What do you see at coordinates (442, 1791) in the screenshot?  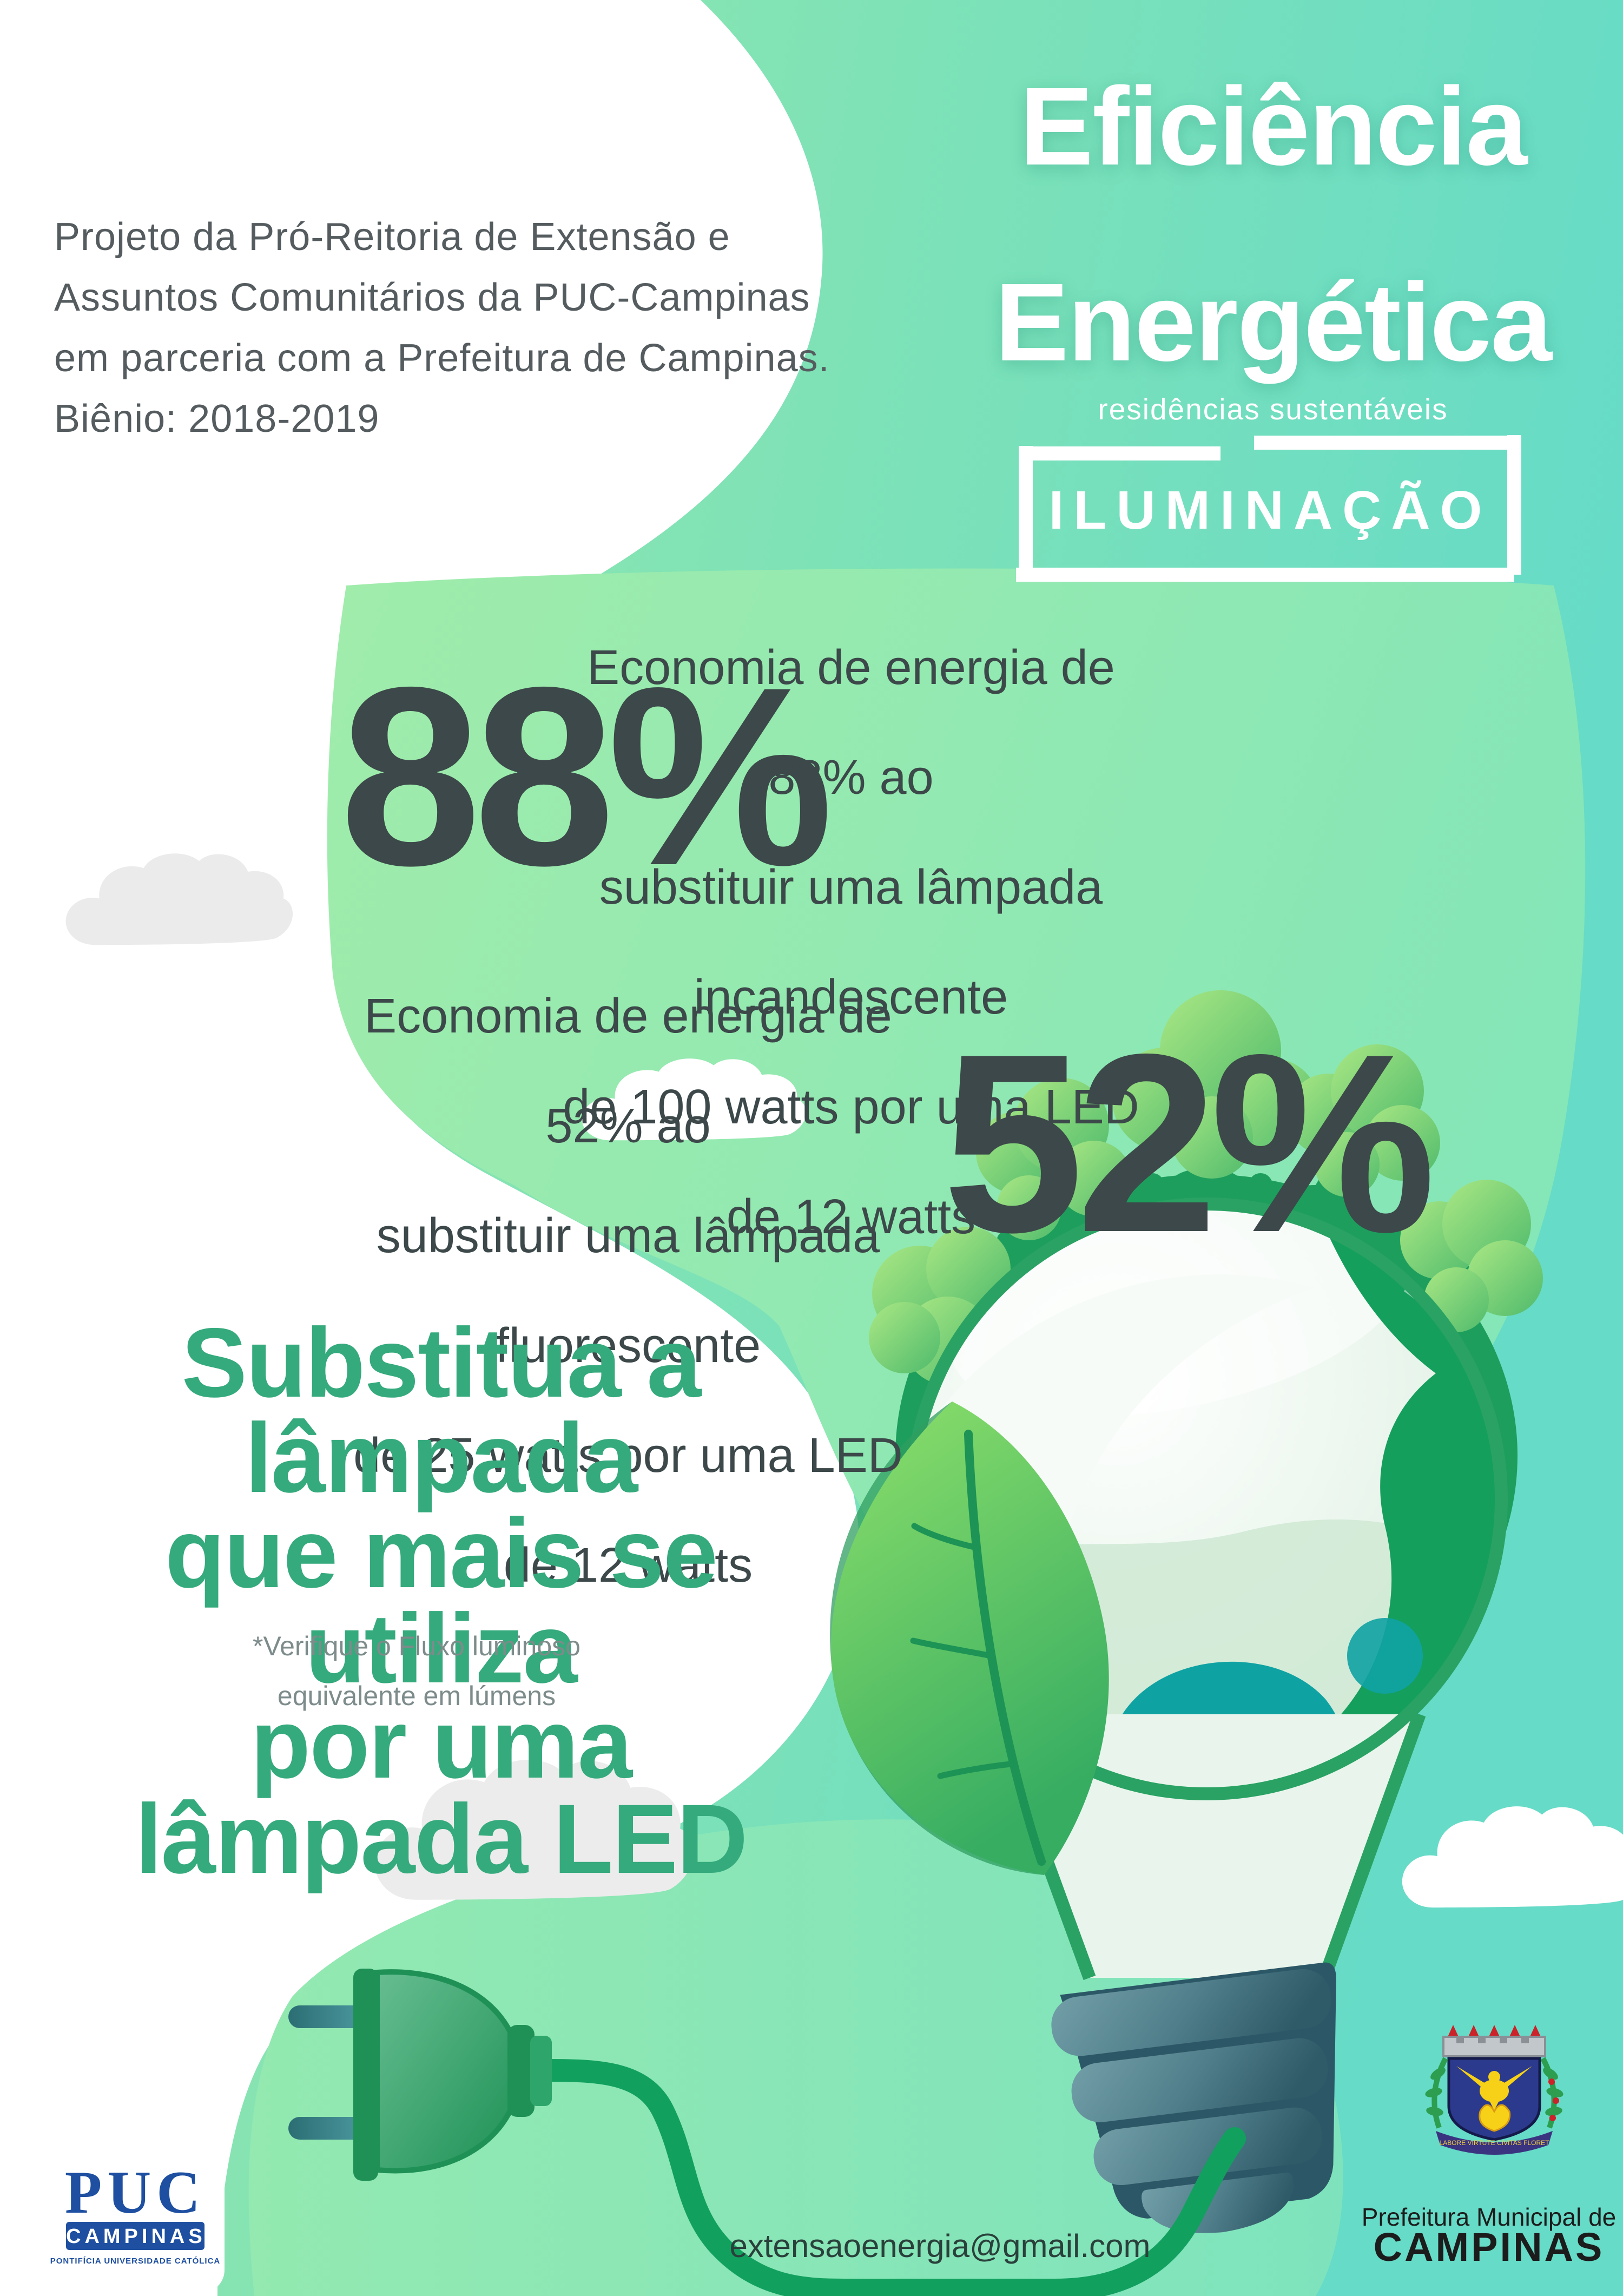 I see `cta-line: por uma lâmpada LED` at bounding box center [442, 1791].